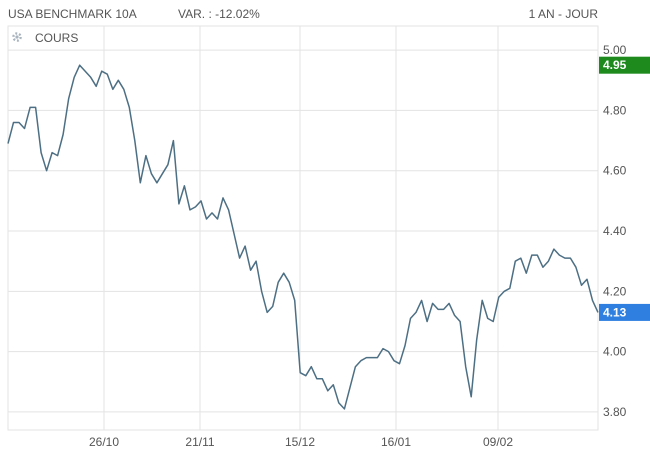 This screenshot has height=458, width=650. I want to click on x-tick-label: 09/02, so click(498, 442).